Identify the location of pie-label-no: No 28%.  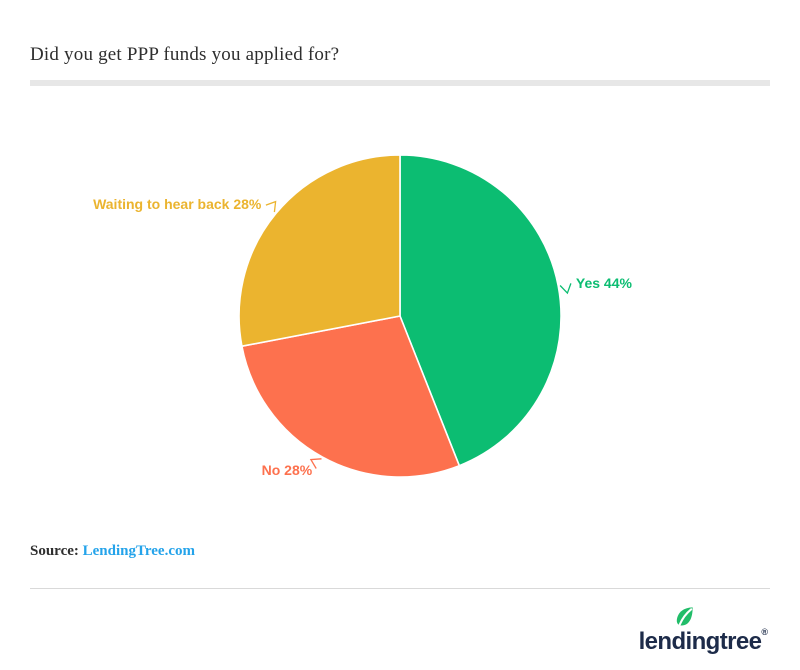
(287, 470).